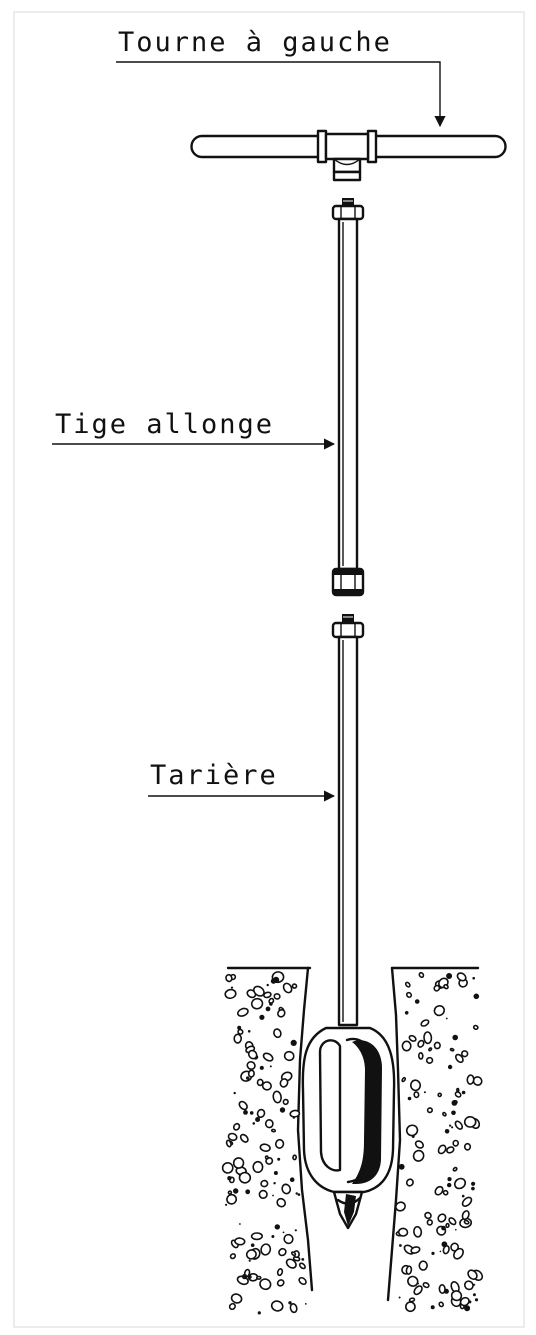  What do you see at coordinates (352, 1143) in the screenshot?
I see `soil-pebbles` at bounding box center [352, 1143].